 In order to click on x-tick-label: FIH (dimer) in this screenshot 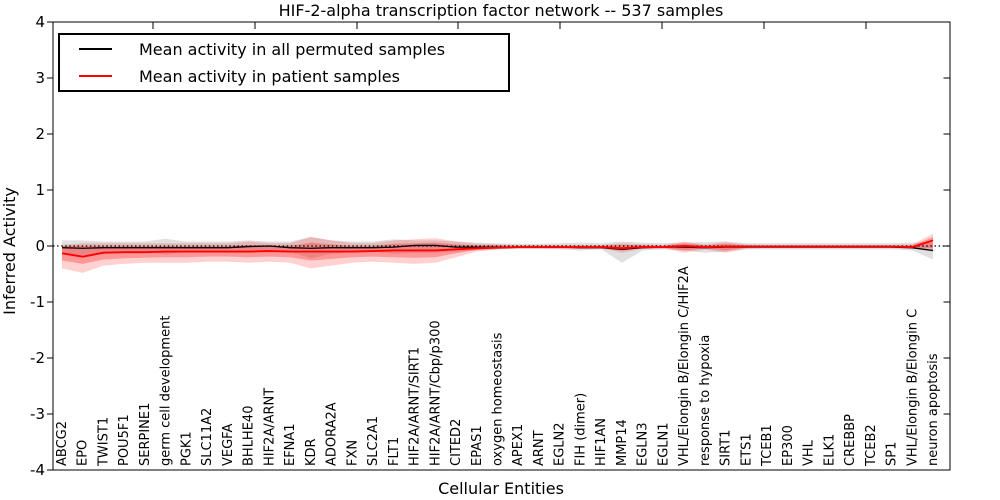, I will do `click(580, 429)`.